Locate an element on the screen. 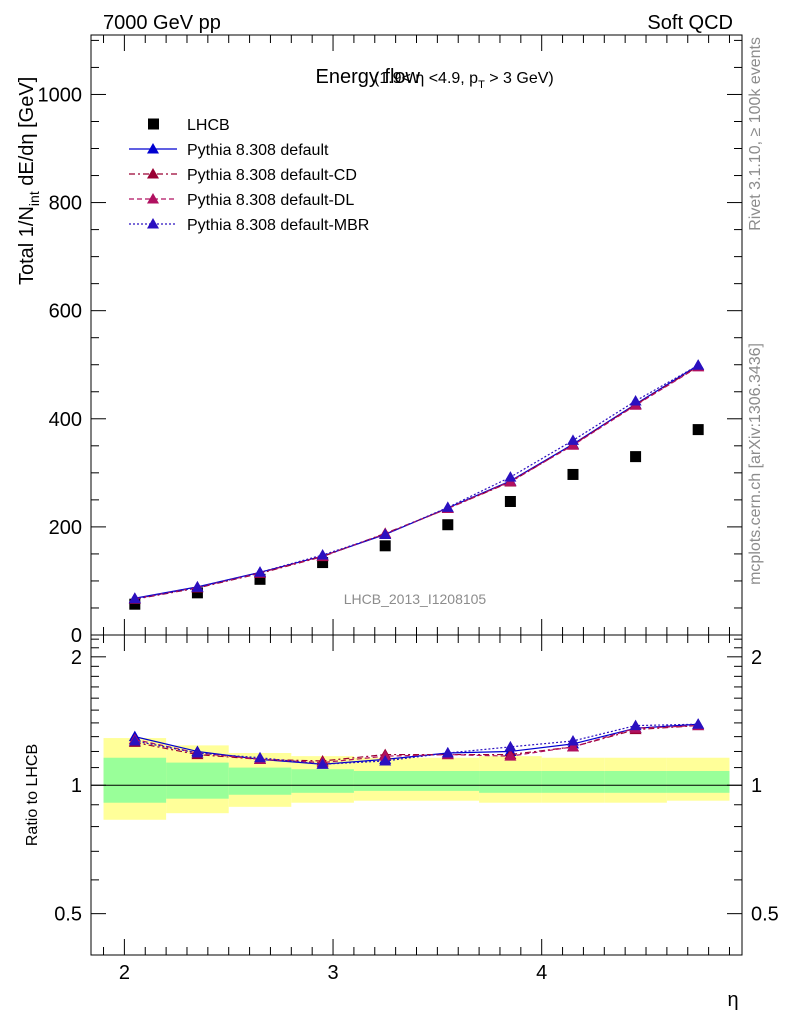 The image size is (786, 1024). header-right: Soft QCD is located at coordinates (690, 23).